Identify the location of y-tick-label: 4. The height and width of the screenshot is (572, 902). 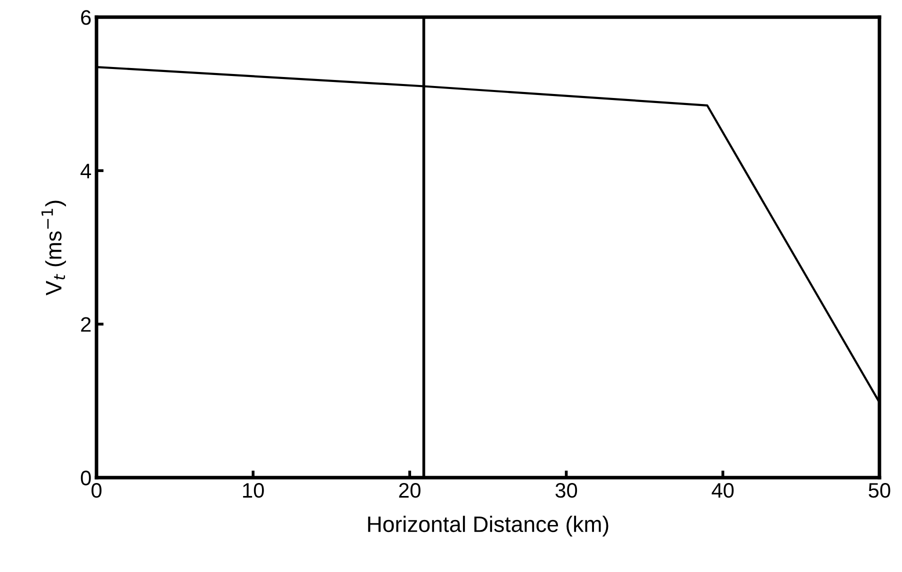
(86, 171).